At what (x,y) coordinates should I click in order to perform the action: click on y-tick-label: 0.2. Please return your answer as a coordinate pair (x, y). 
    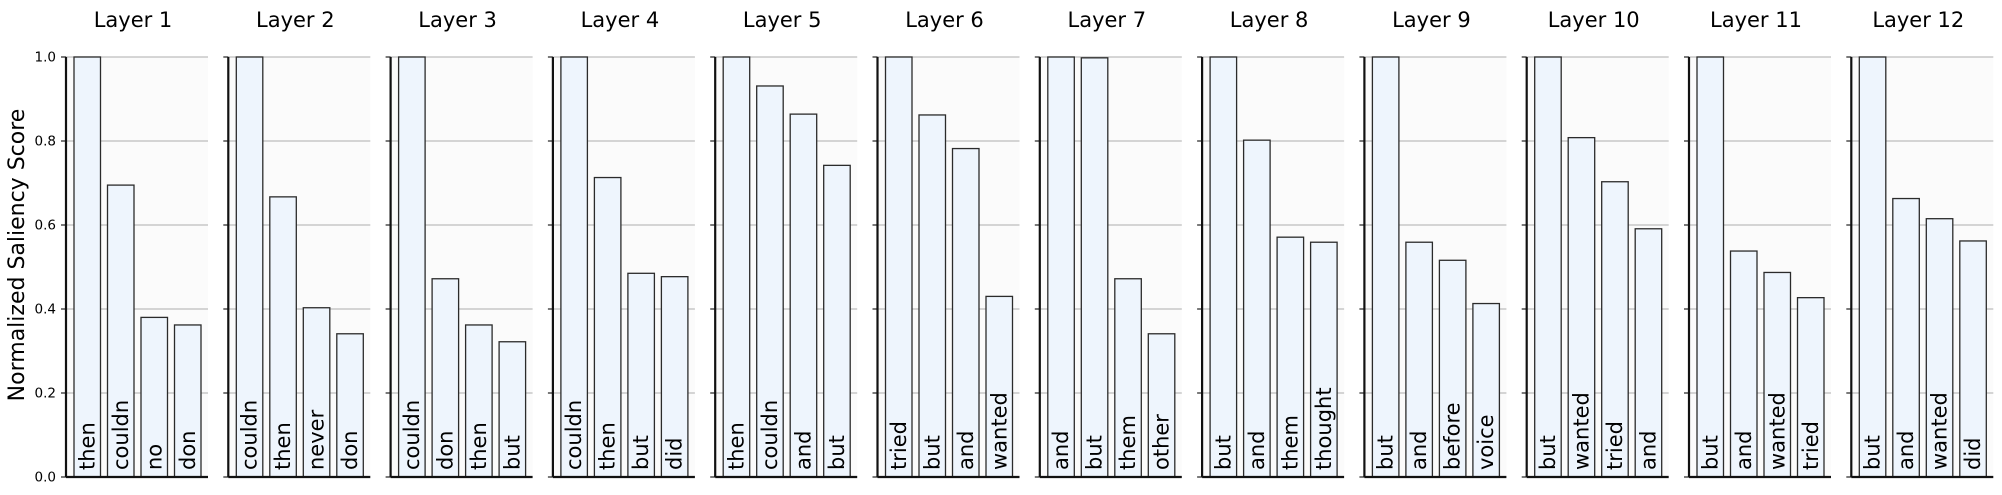
    Looking at the image, I should click on (45, 394).